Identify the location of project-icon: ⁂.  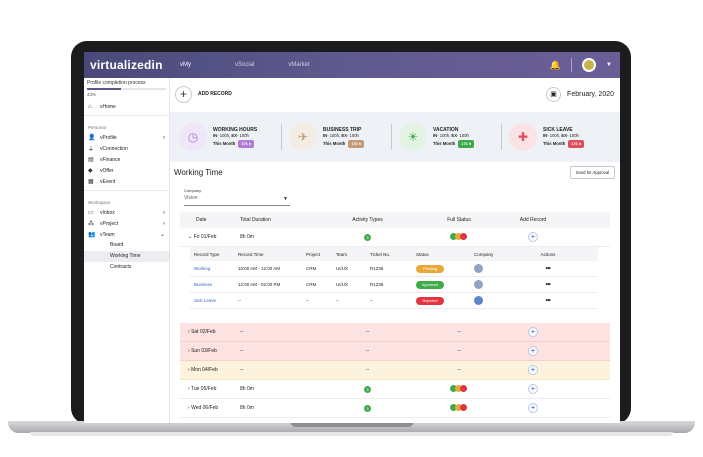
(91, 224).